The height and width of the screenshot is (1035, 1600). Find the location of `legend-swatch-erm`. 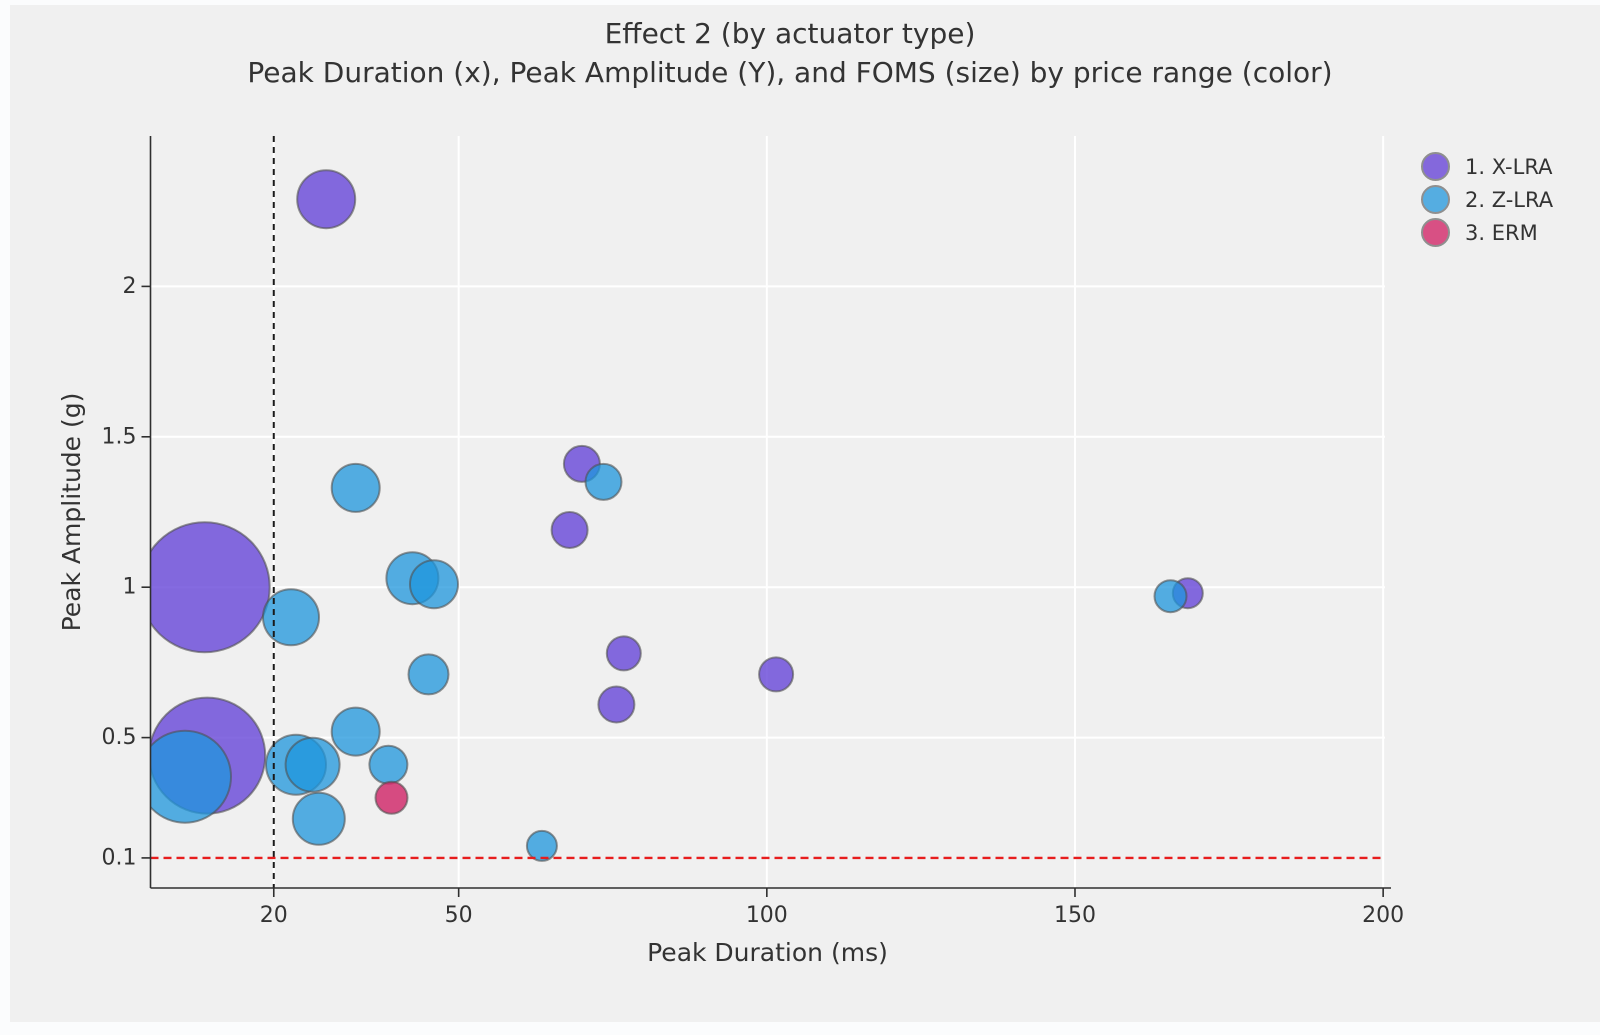

legend-swatch-erm is located at coordinates (1435, 232).